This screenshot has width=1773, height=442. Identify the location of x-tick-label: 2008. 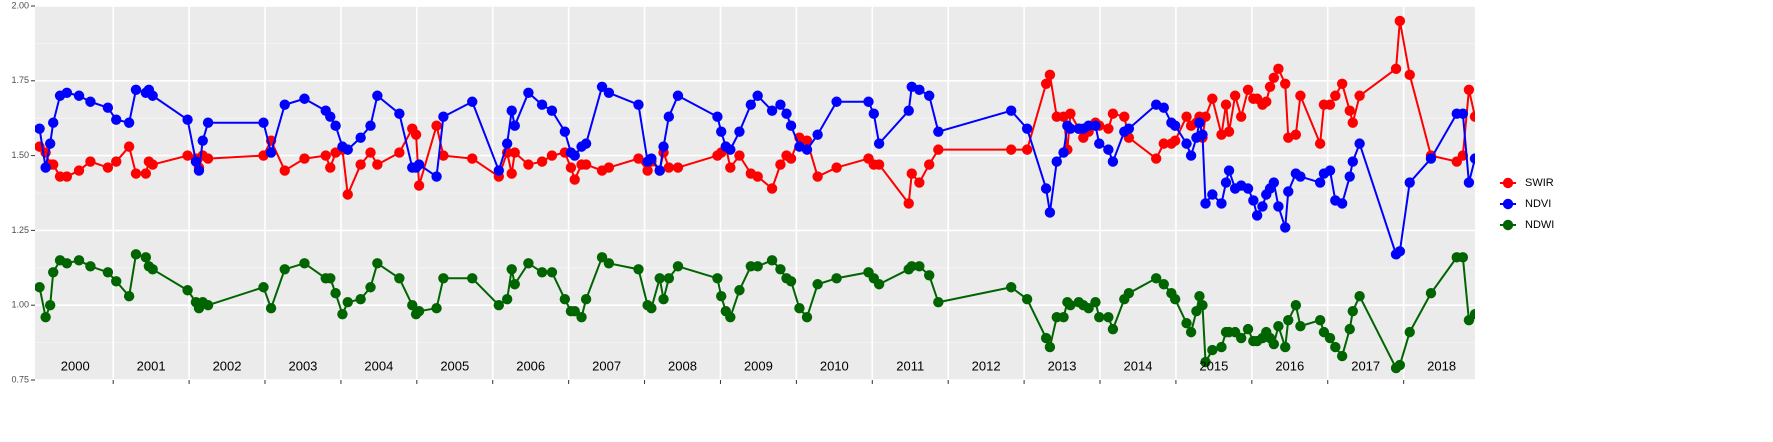
(682, 365).